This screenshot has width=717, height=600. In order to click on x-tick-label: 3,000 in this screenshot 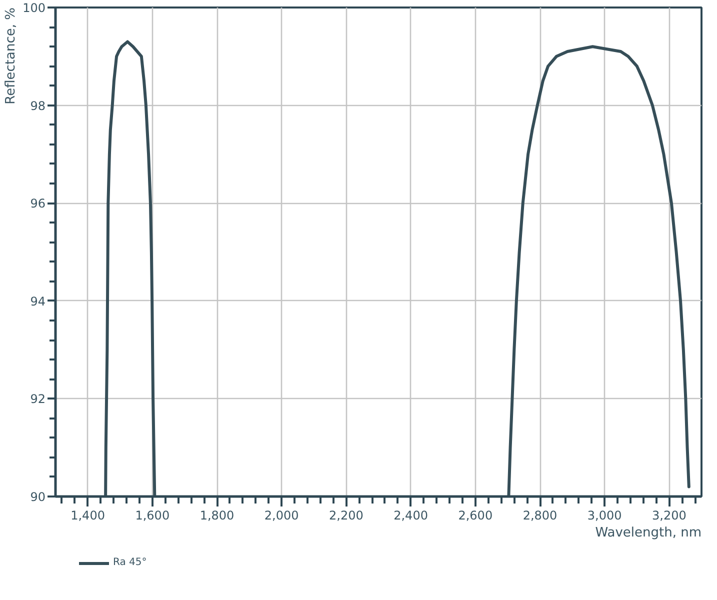, I will do `click(604, 515)`.